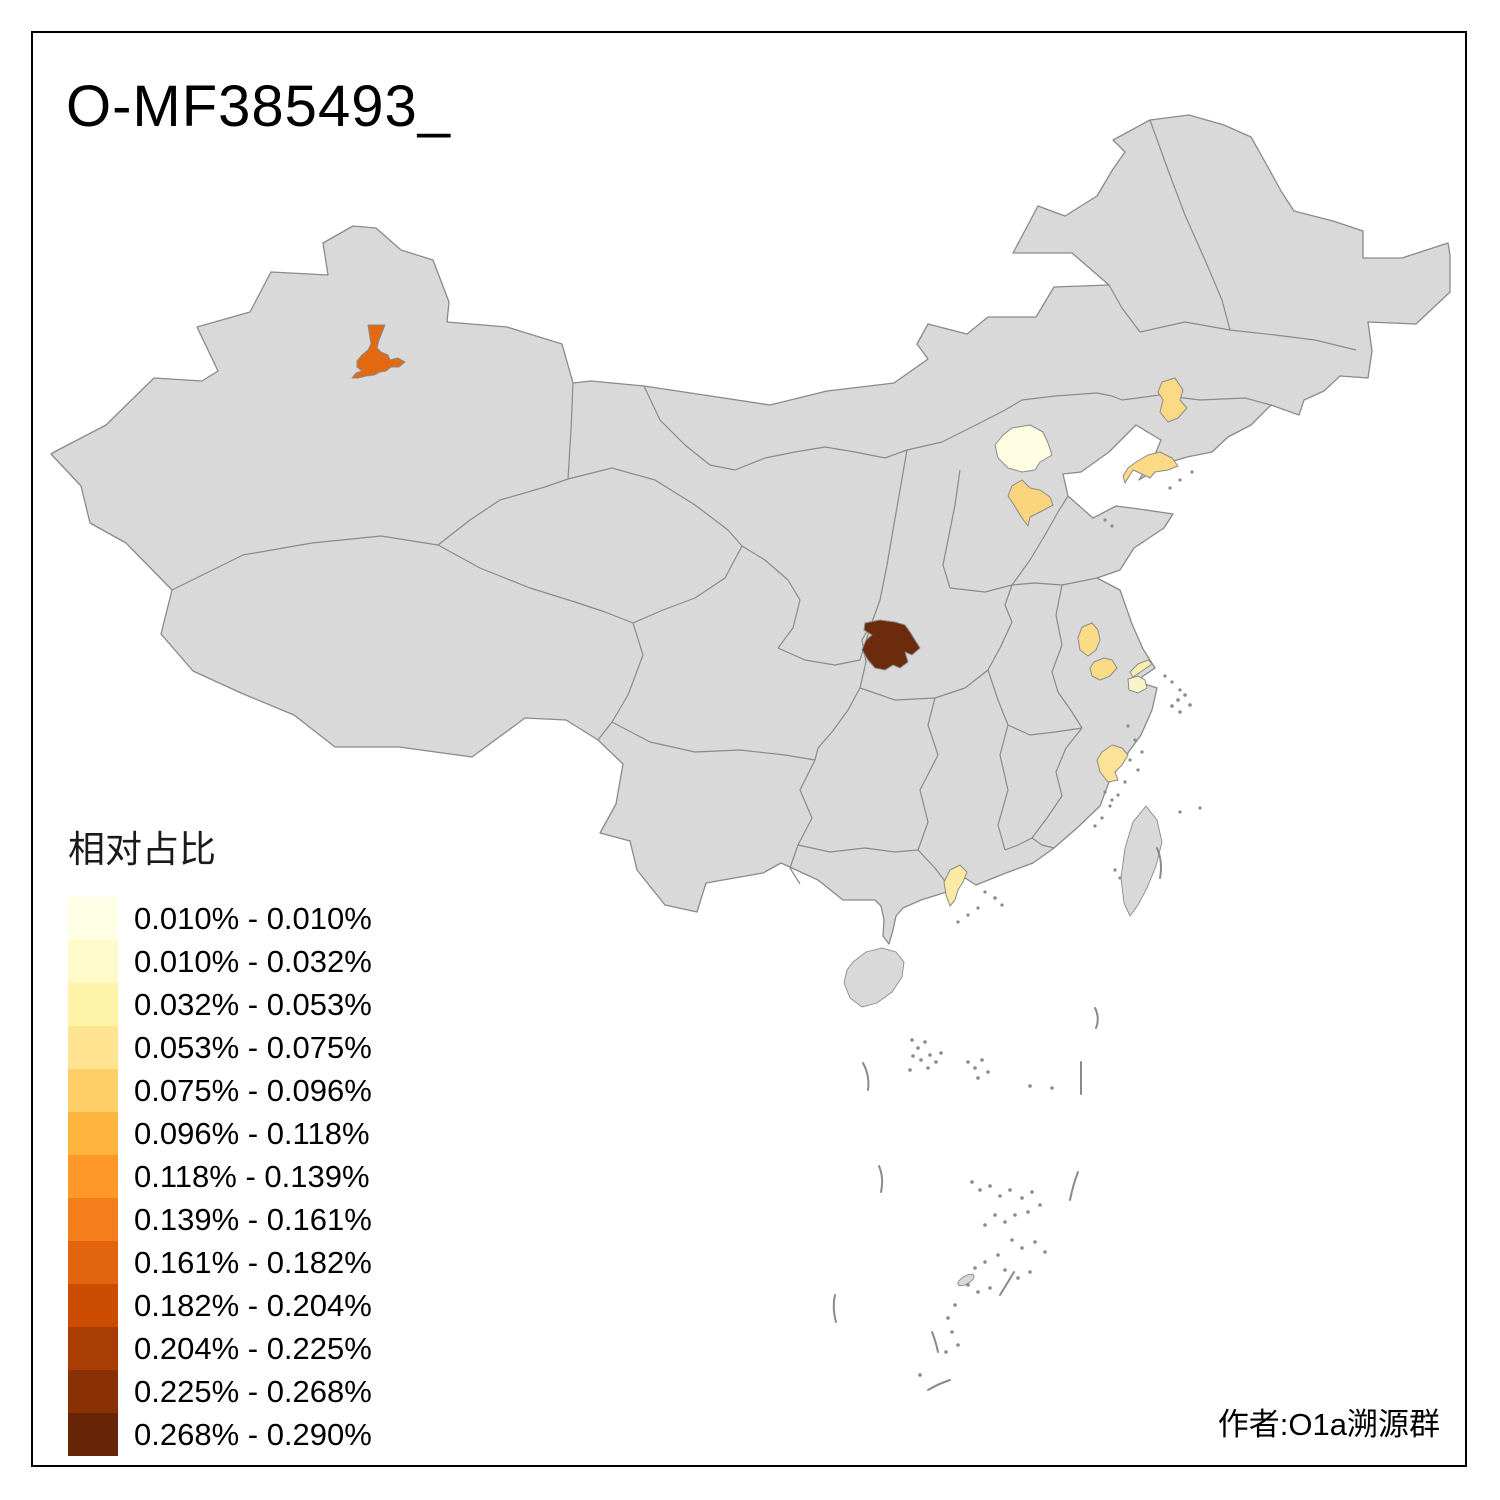 This screenshot has width=1500, height=1500. I want to click on region-tianjin-south, so click(1030, 503).